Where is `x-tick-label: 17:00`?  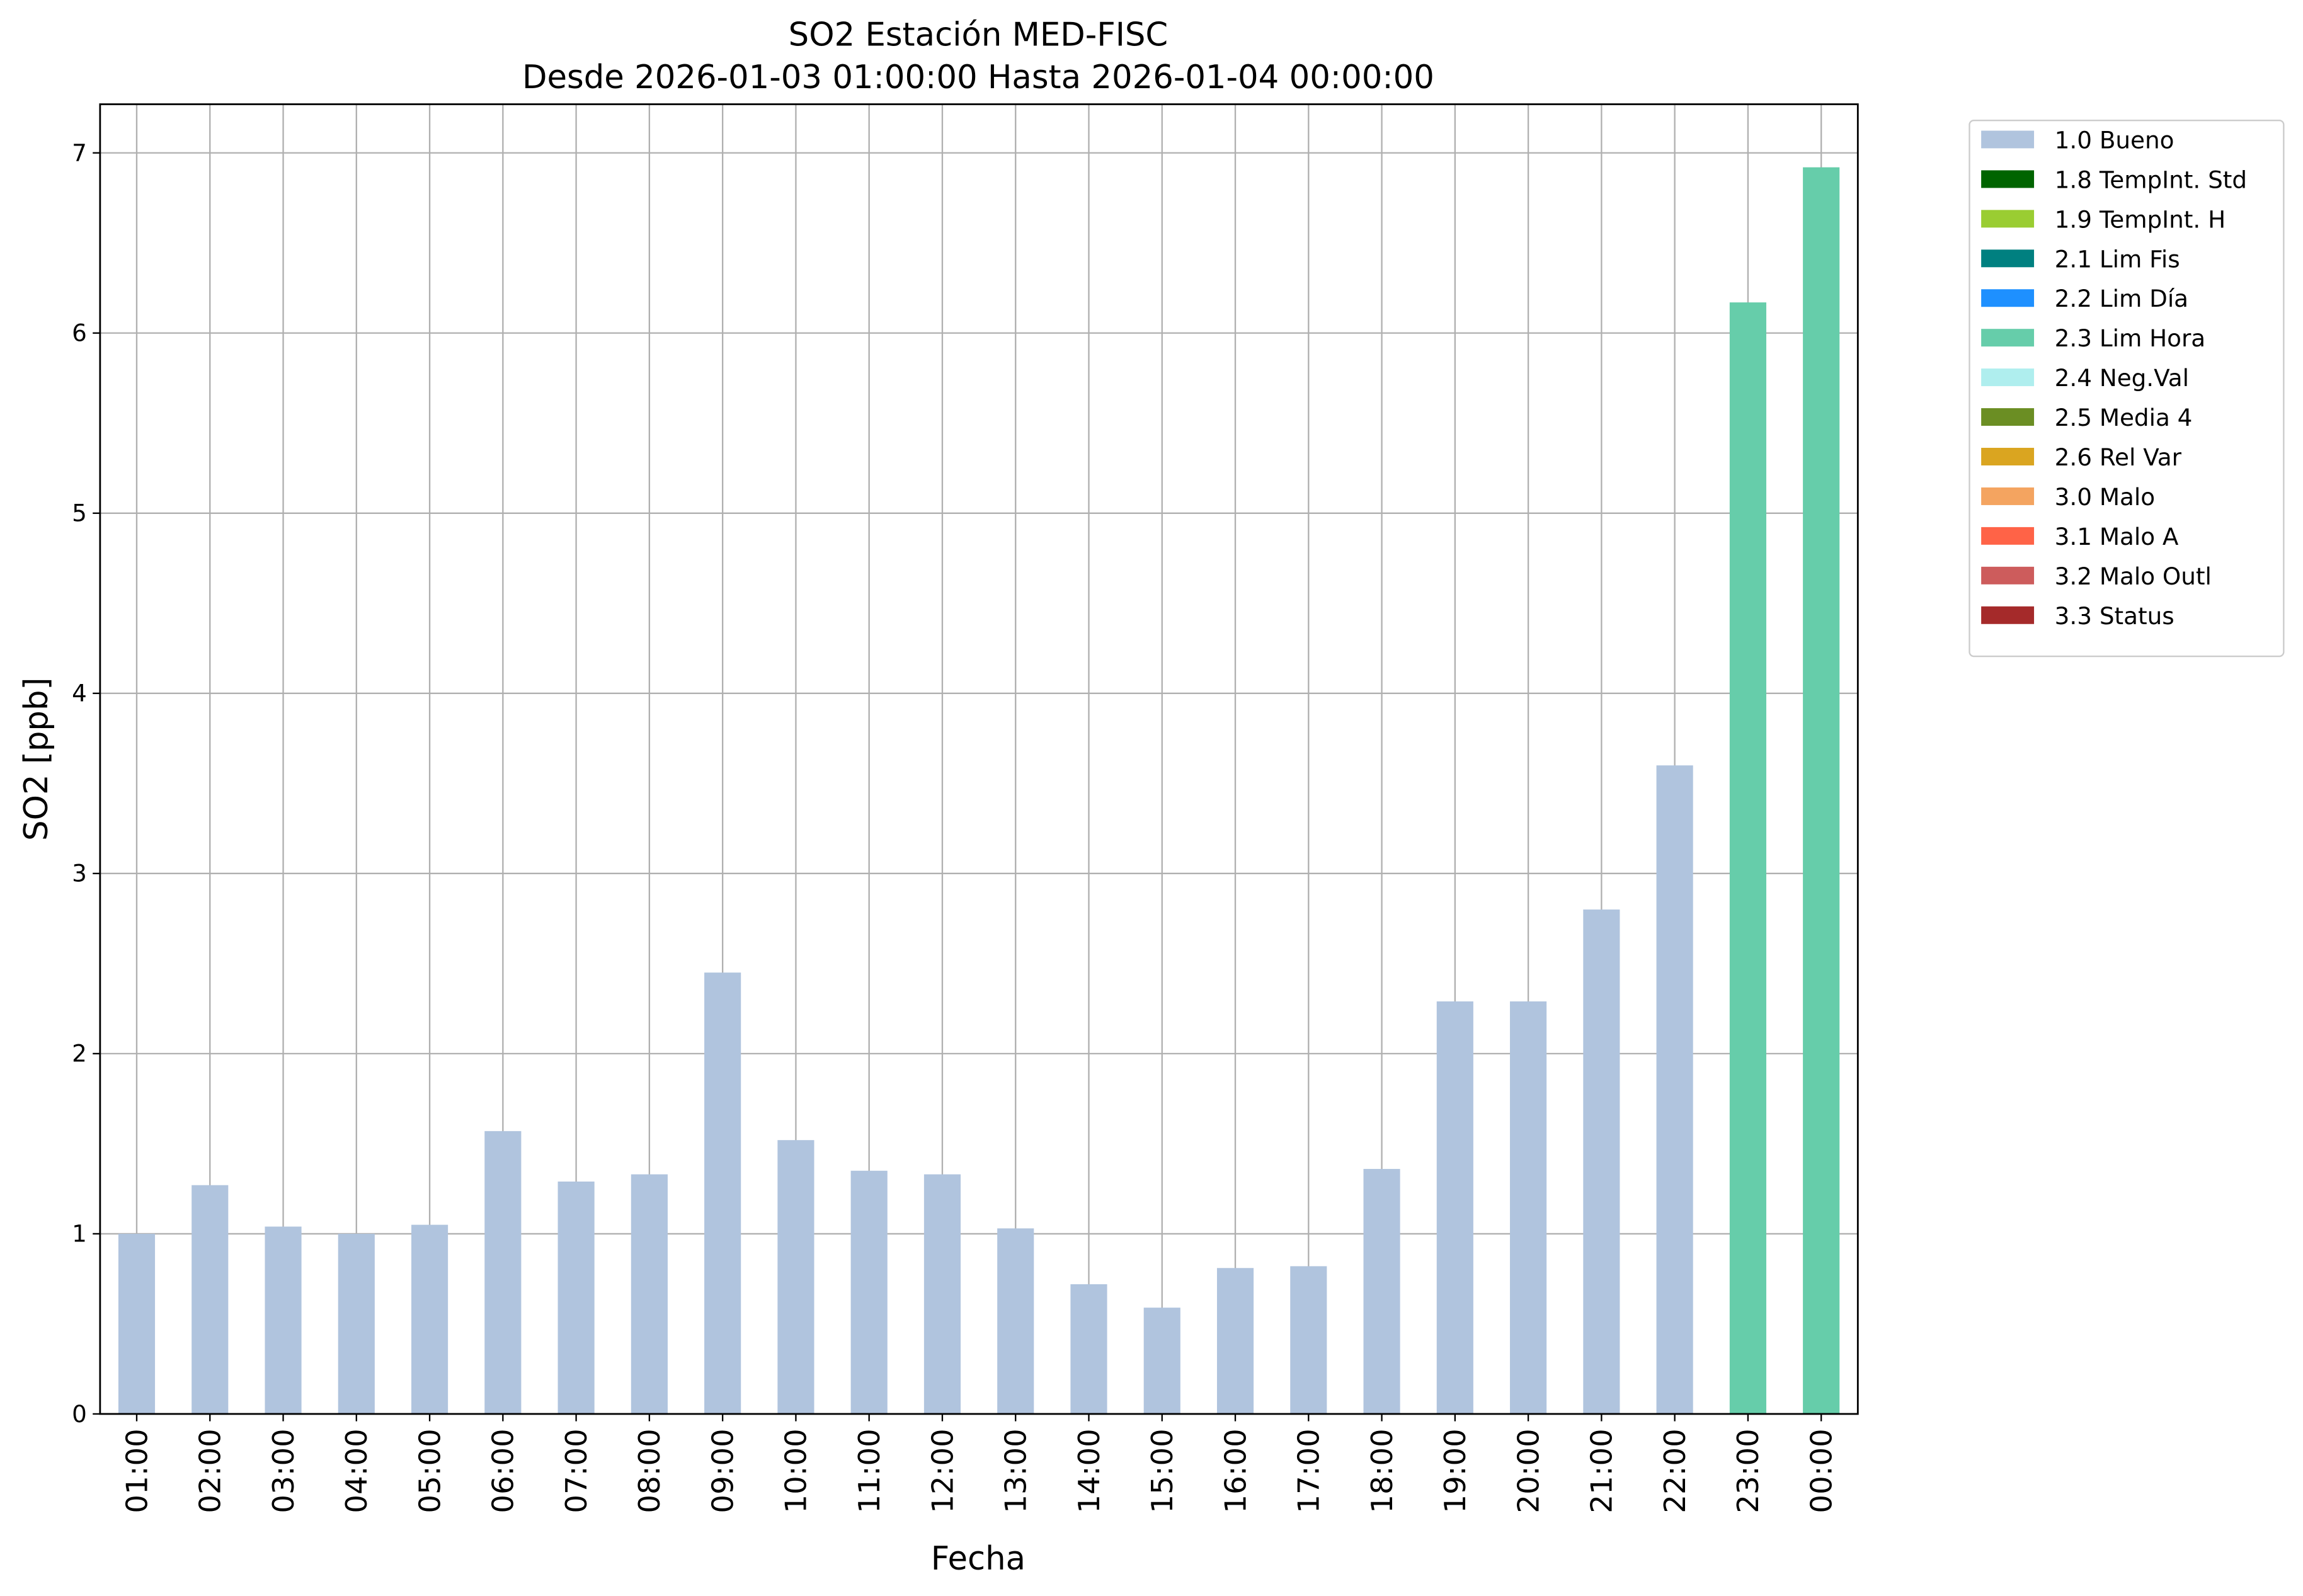 x-tick-label: 17:00 is located at coordinates (1309, 1470).